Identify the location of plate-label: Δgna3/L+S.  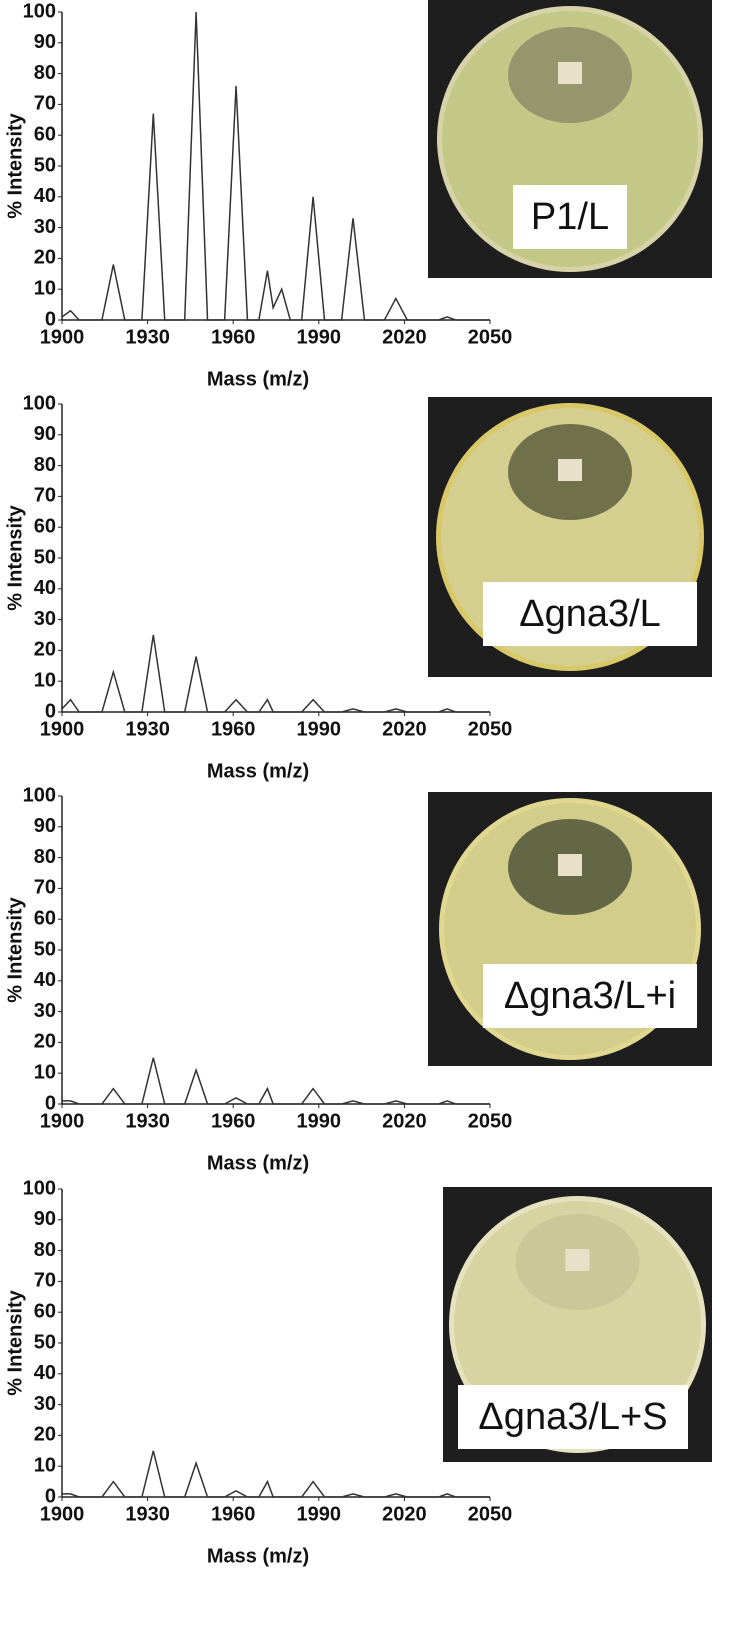
(572, 1417).